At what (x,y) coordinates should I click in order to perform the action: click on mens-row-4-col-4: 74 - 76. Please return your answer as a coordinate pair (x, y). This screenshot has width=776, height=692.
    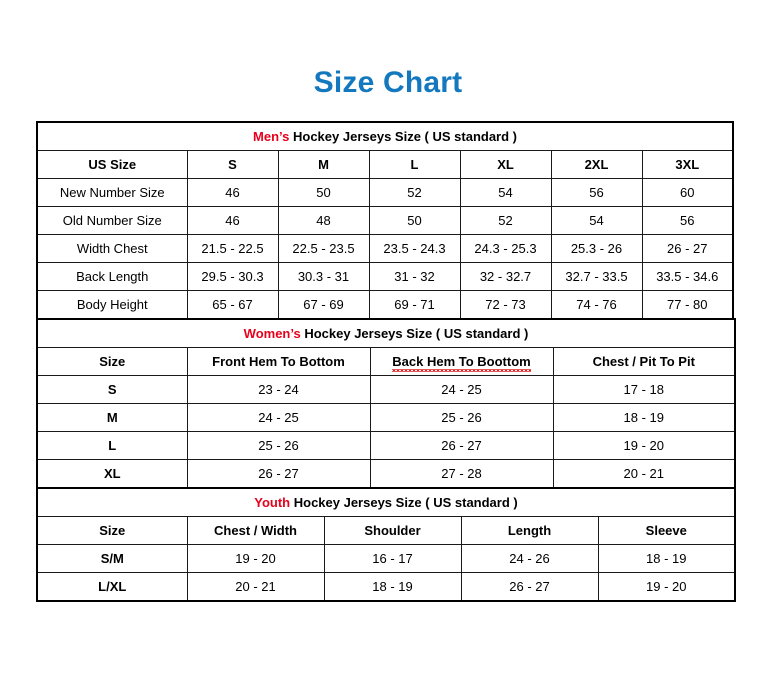
    Looking at the image, I should click on (596, 305).